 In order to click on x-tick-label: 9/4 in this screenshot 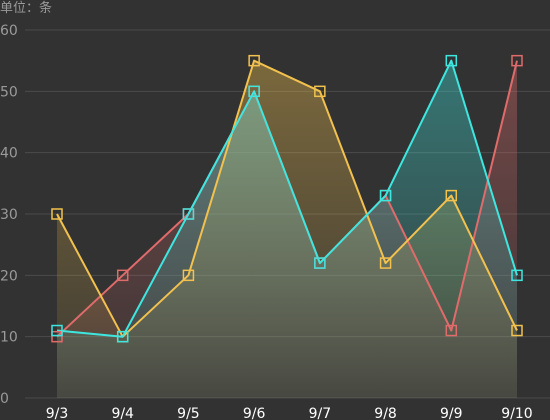, I will do `click(122, 413)`.